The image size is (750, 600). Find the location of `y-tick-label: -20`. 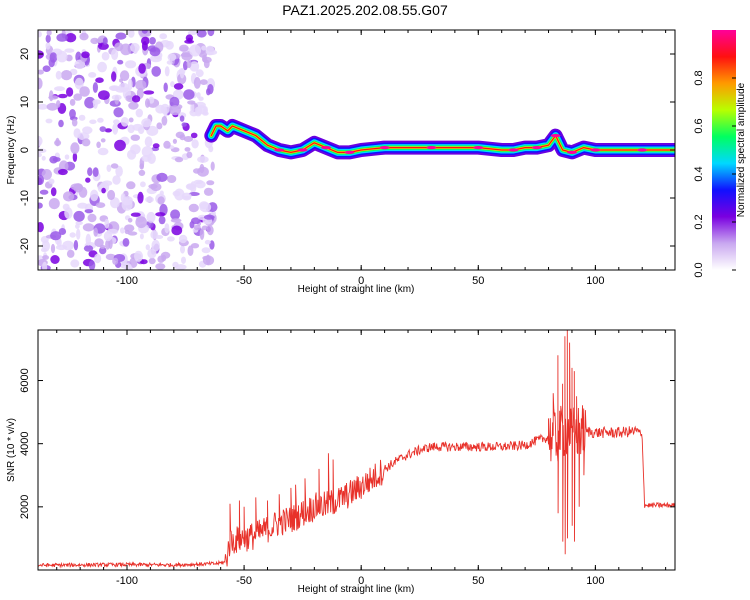

y-tick-label: -20 is located at coordinates (25, 246).